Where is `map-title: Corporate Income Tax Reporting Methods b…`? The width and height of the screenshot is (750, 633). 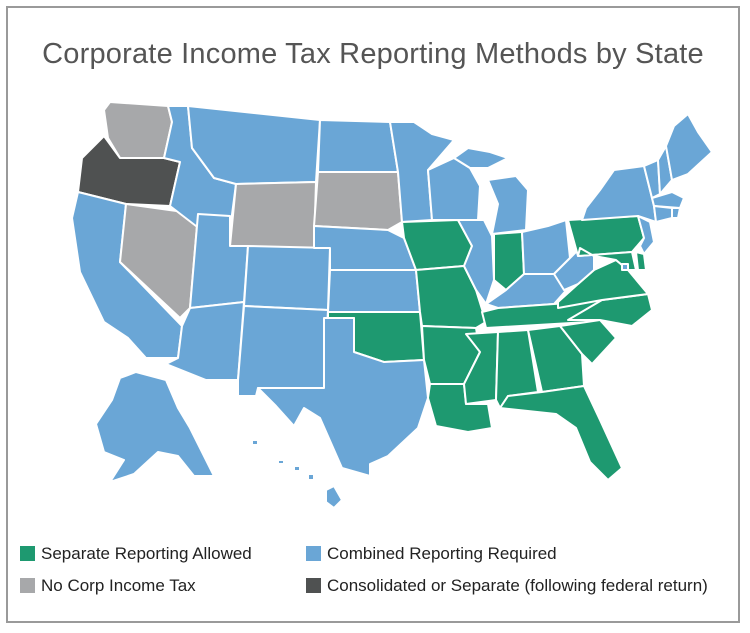 map-title: Corporate Income Tax Reporting Methods b… is located at coordinates (373, 54).